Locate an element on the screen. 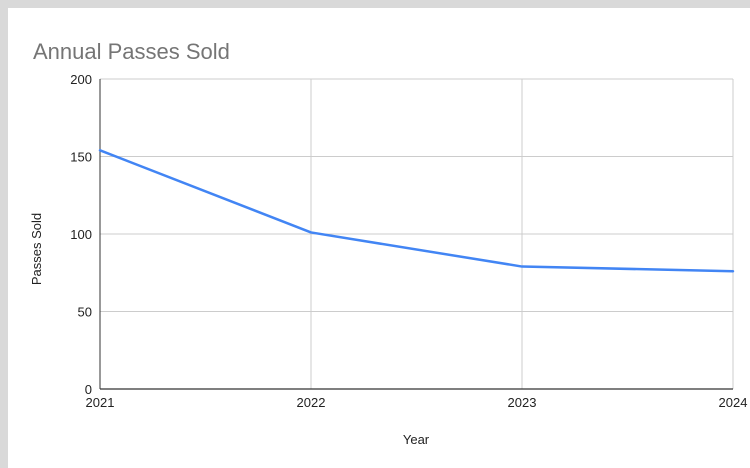 The height and width of the screenshot is (468, 750). x-tick-label-2021: 2021 is located at coordinates (100, 402).